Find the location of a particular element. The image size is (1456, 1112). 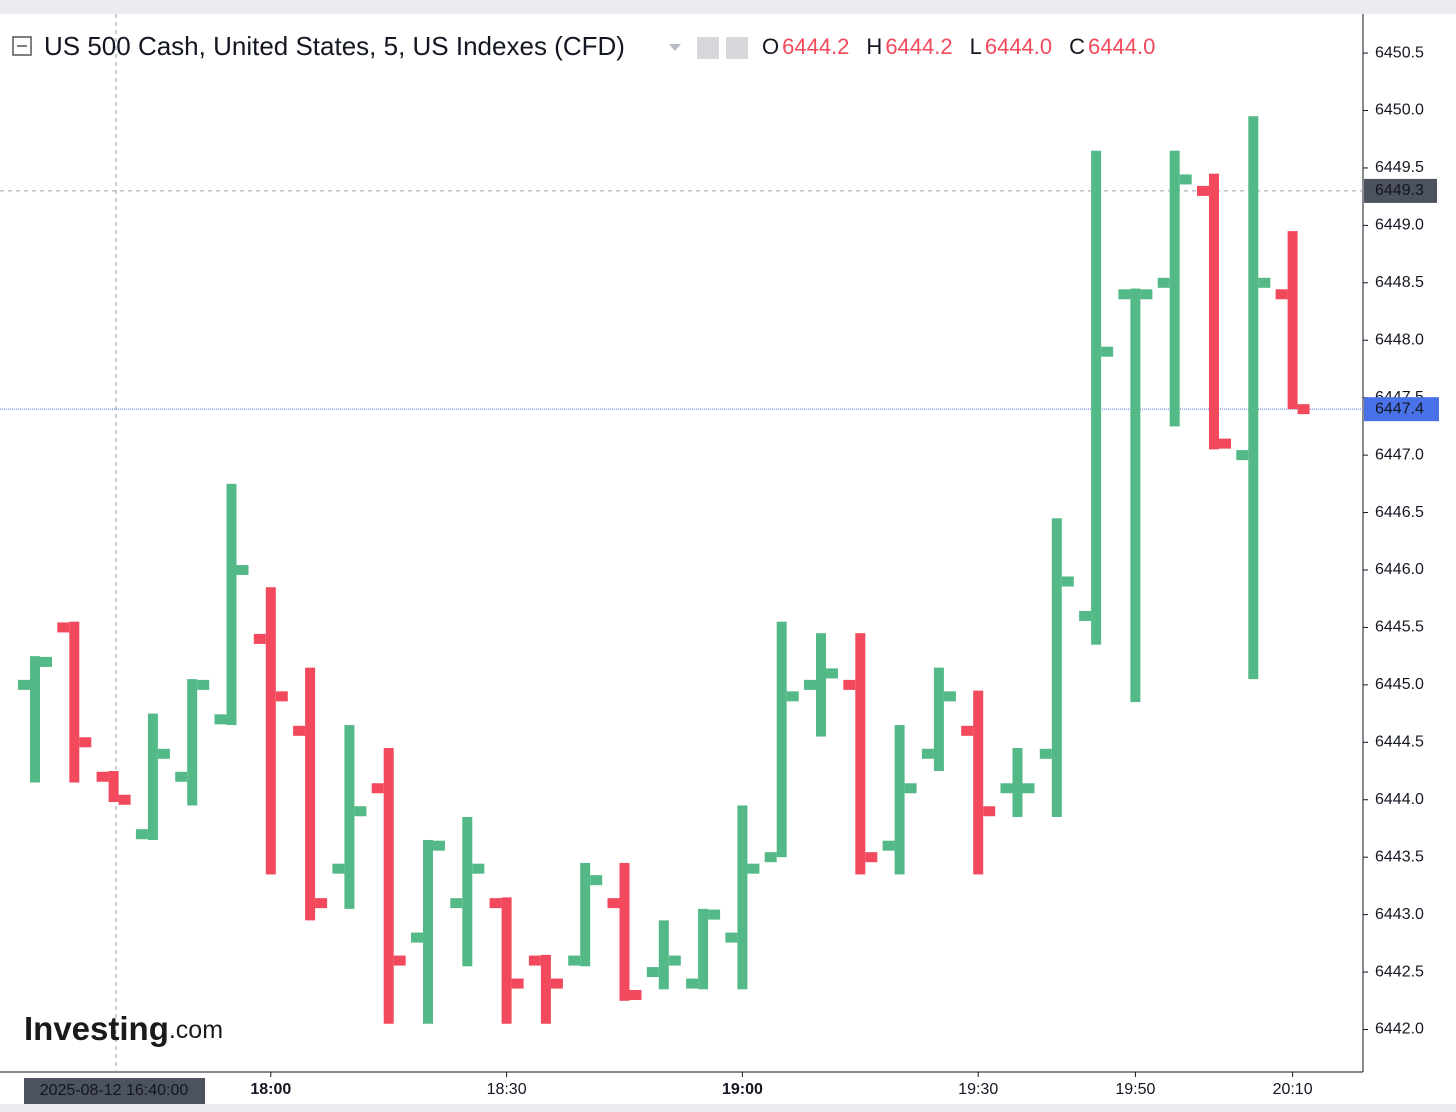

y-tick-label: 6444.0 is located at coordinates (1399, 799).